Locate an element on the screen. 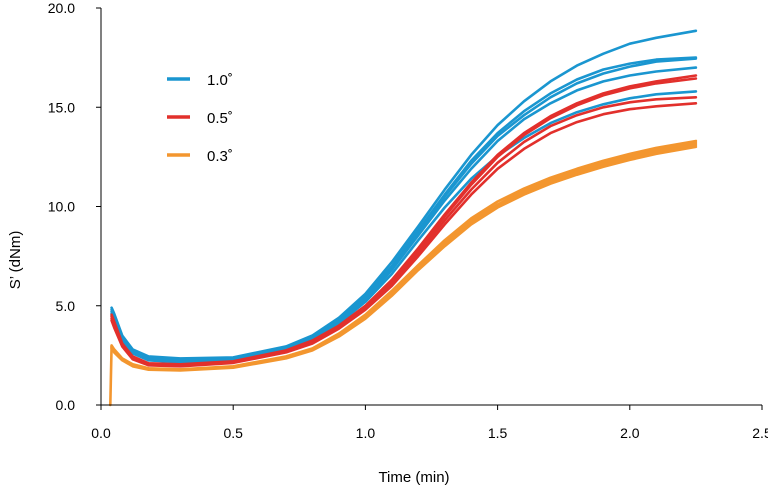 This screenshot has width=768, height=489. x-tick-label: 0.0 is located at coordinates (101, 433).